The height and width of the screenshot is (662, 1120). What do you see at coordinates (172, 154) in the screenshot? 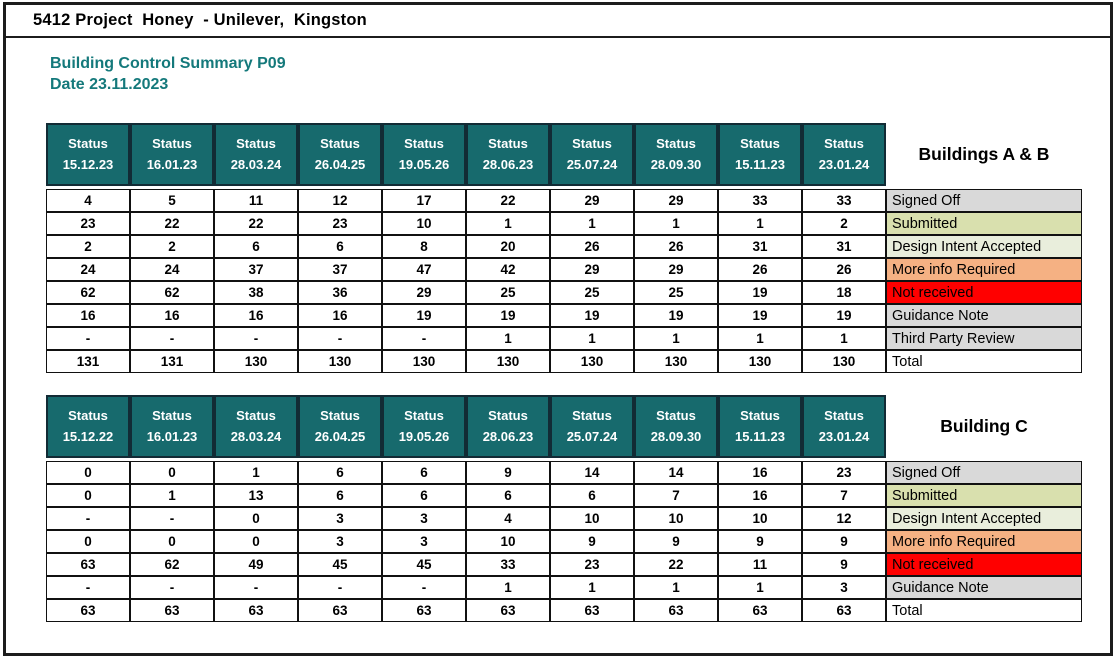
I see `status-column-header: Status 16.01.23` at bounding box center [172, 154].